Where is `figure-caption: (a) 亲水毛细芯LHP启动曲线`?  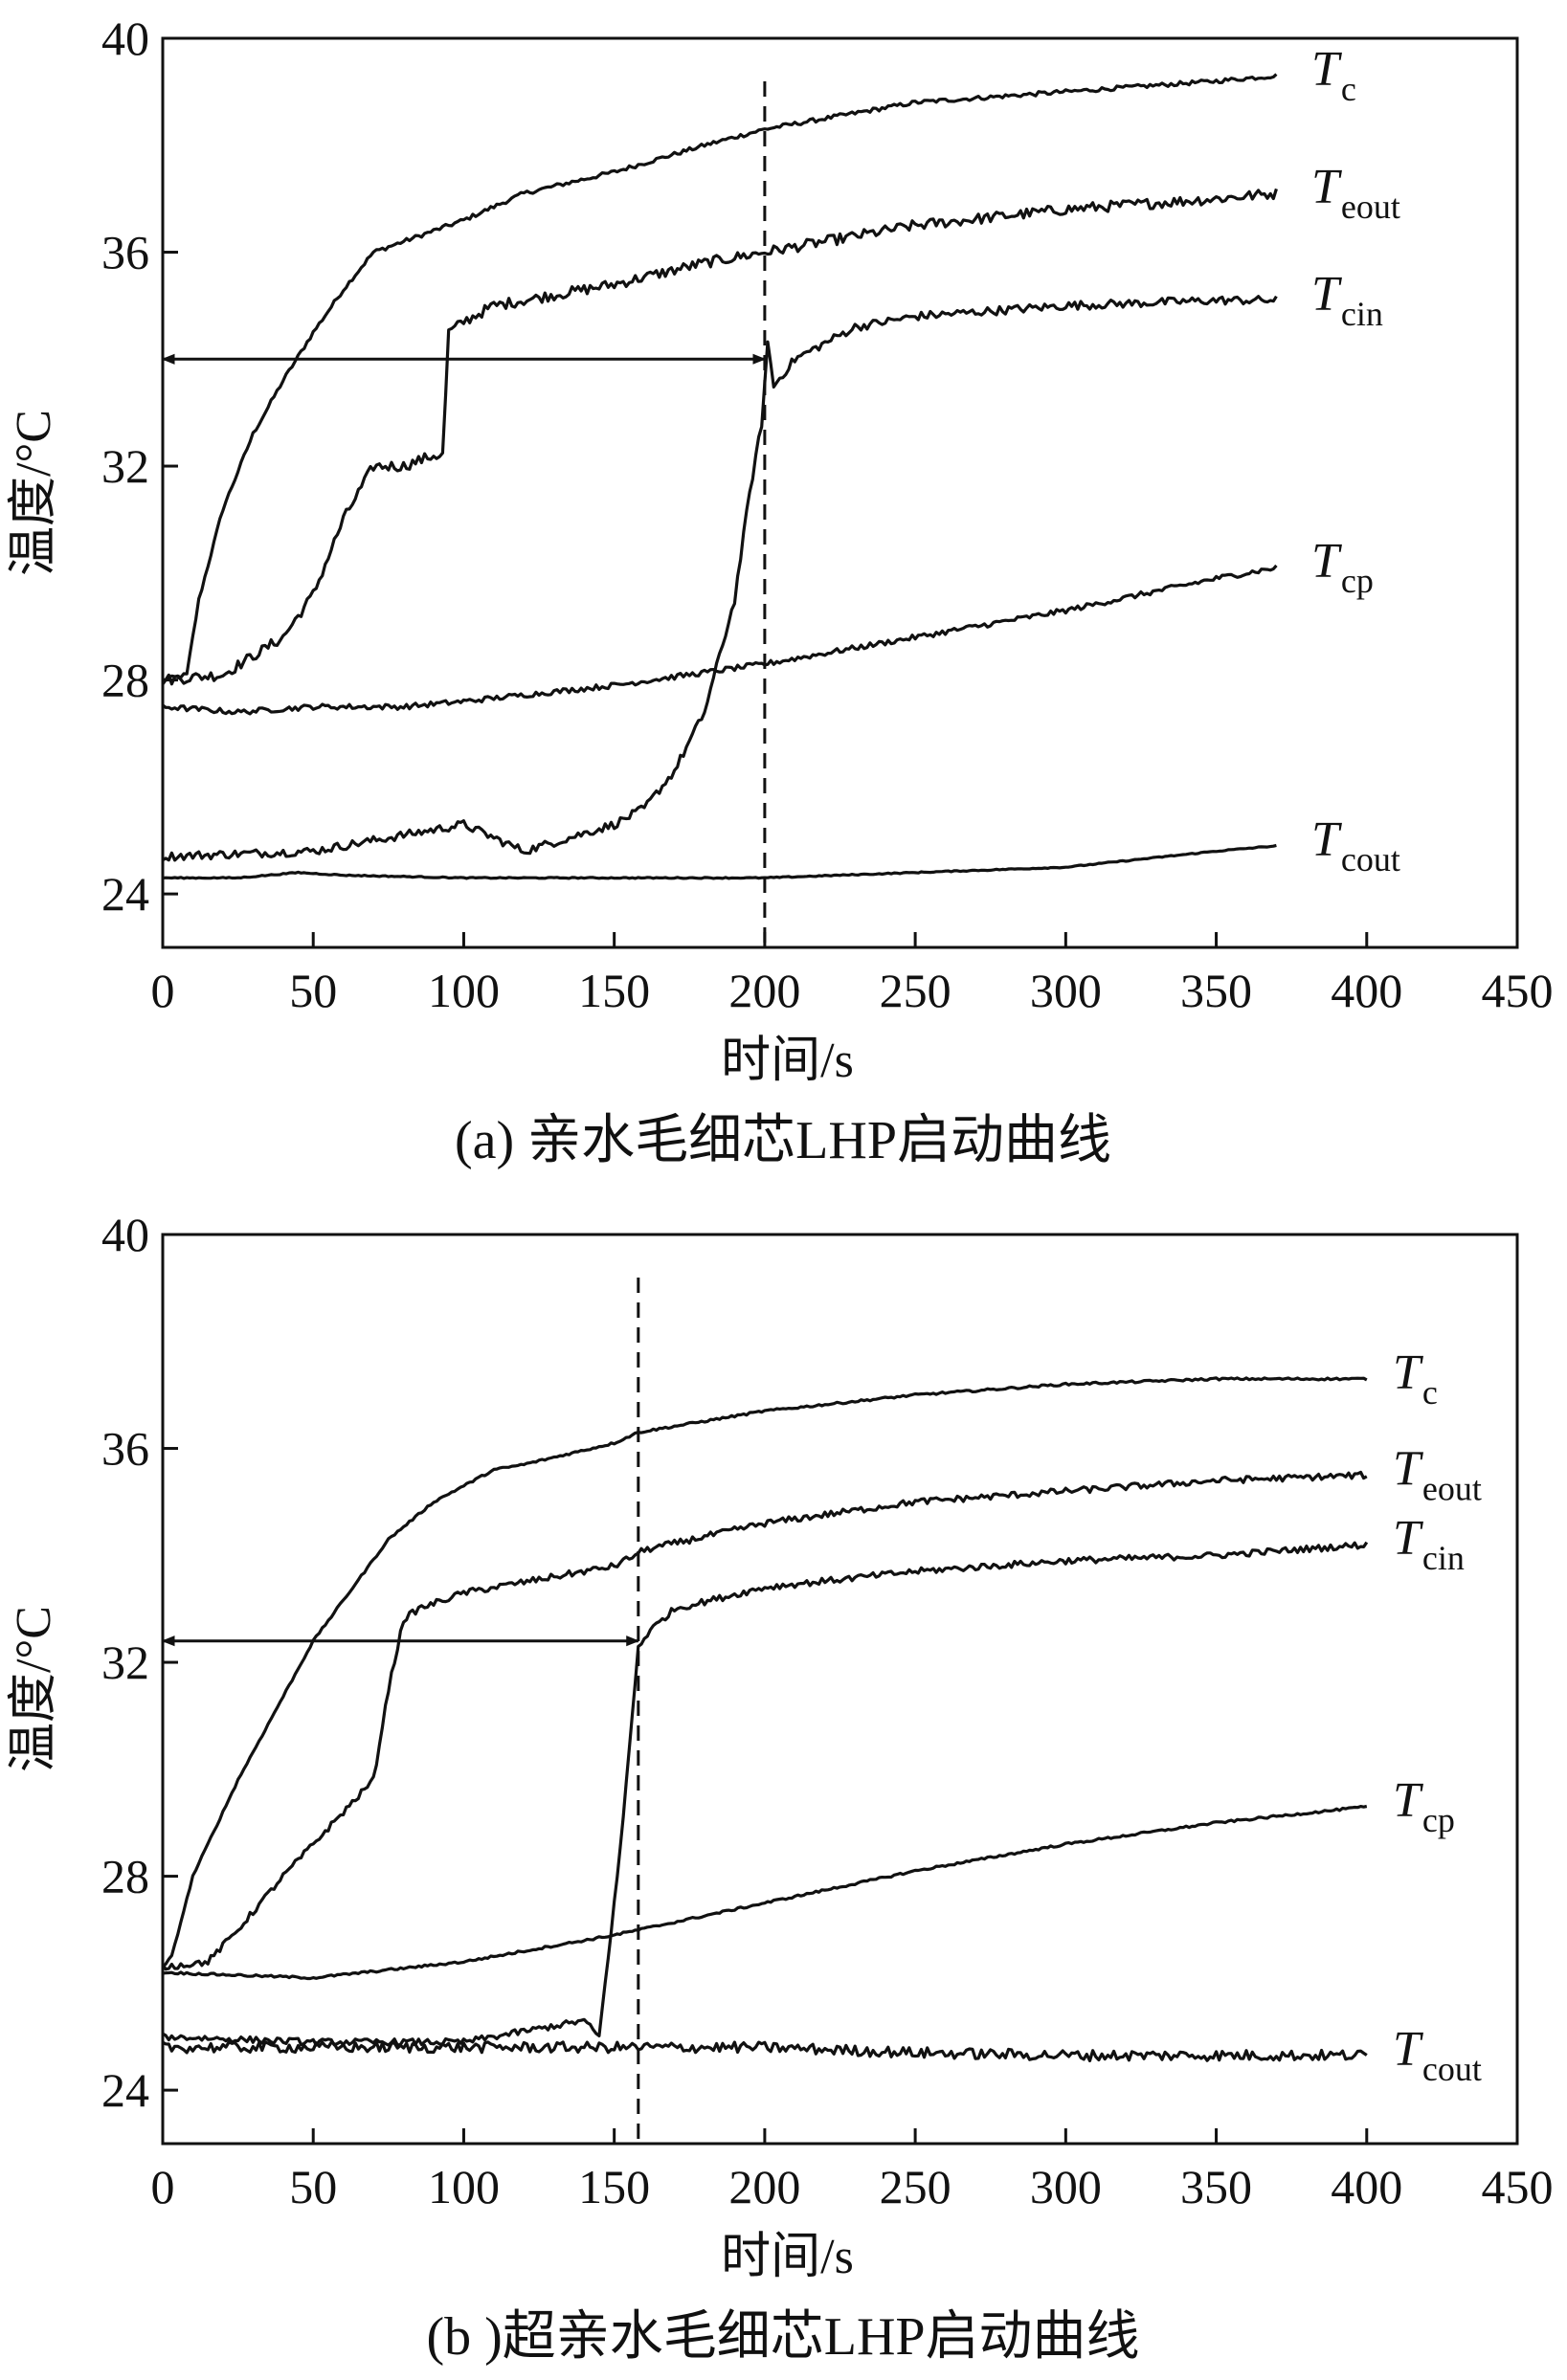
figure-caption: (a) 亲水毛细芯LHP启动曲线 is located at coordinates (783, 1140).